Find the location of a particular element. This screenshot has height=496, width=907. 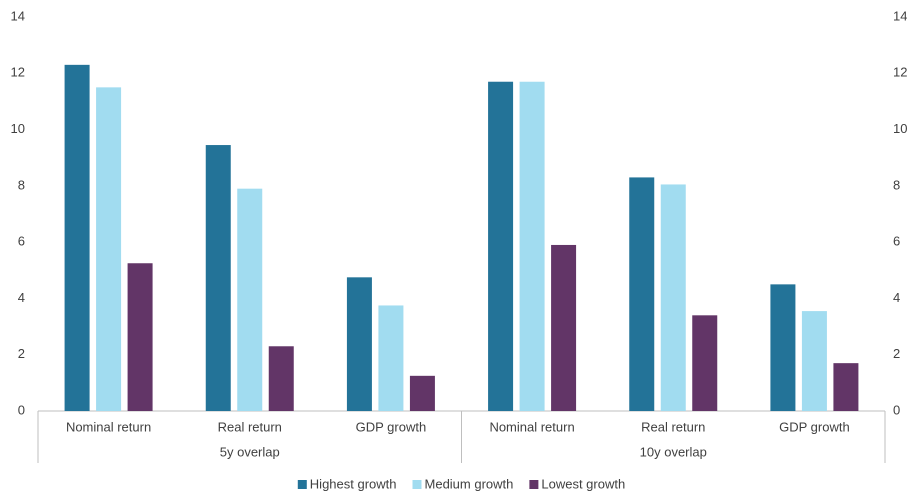

y2-tick-label: 6 is located at coordinates (896, 241).